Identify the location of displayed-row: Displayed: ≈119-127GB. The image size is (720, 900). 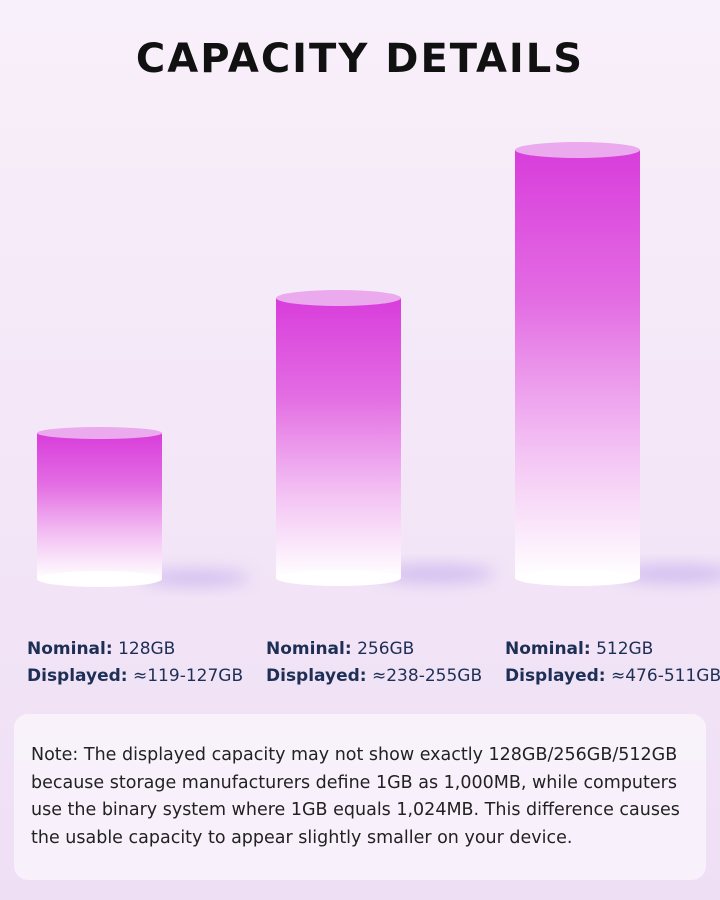
(135, 676).